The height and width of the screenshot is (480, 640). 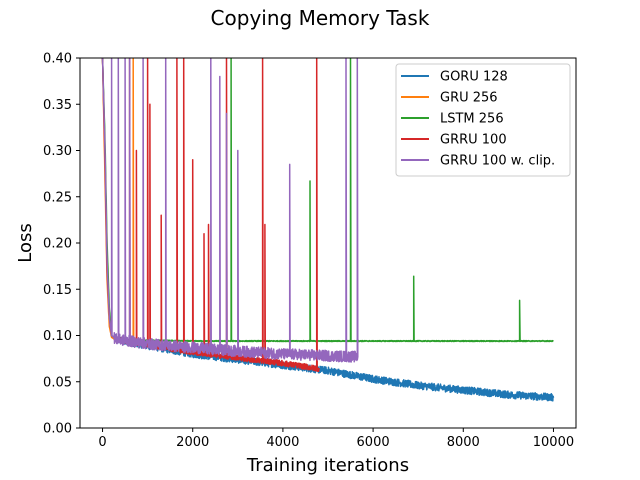 What do you see at coordinates (57, 336) in the screenshot?
I see `y-tick-label: 0.10` at bounding box center [57, 336].